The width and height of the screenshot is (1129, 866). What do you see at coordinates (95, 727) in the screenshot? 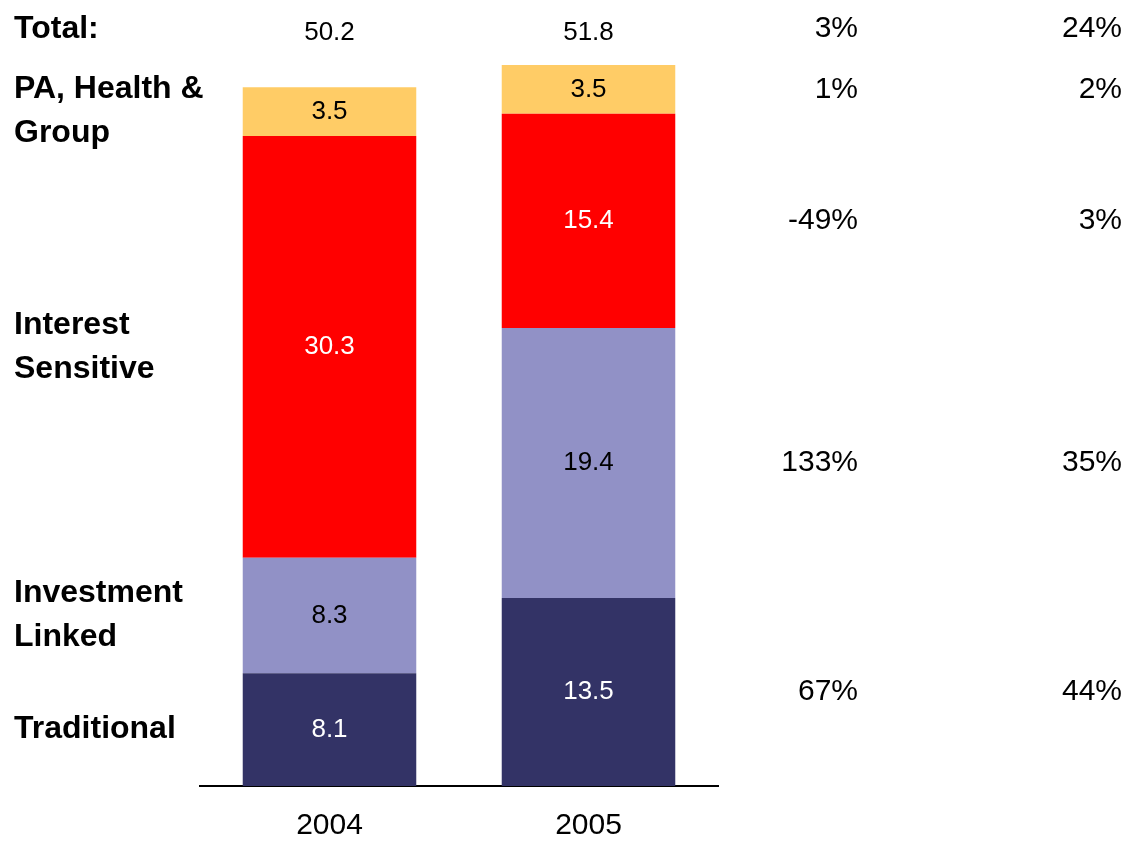
I see `text: Traditional` at bounding box center [95, 727].